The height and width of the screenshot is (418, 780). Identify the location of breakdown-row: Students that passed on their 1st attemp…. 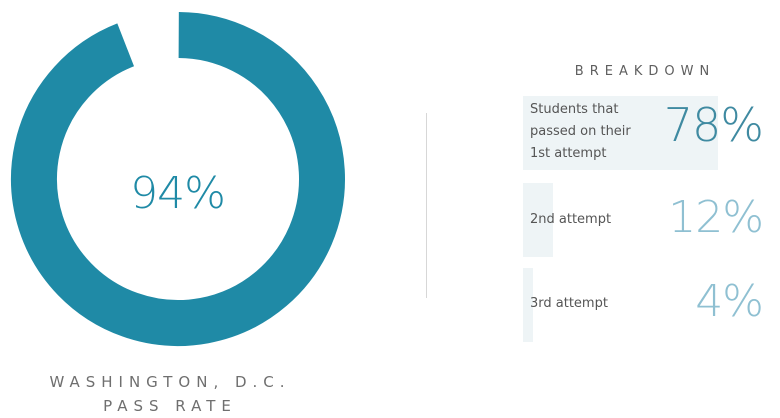
(648, 133).